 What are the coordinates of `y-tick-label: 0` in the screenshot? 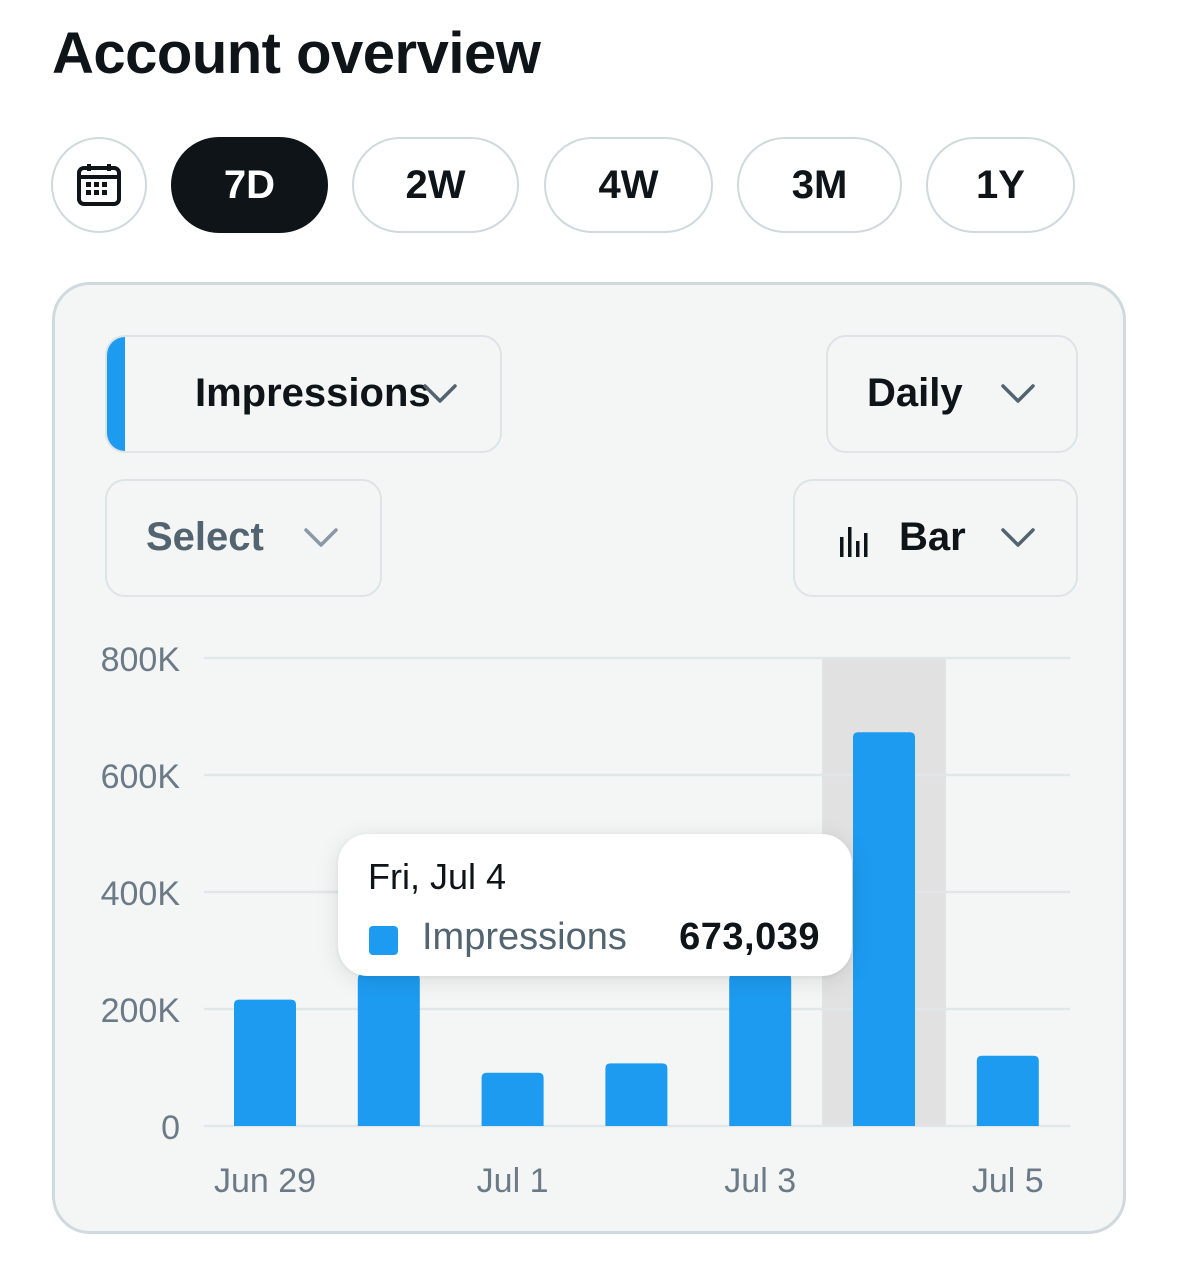 It's located at (170, 1128).